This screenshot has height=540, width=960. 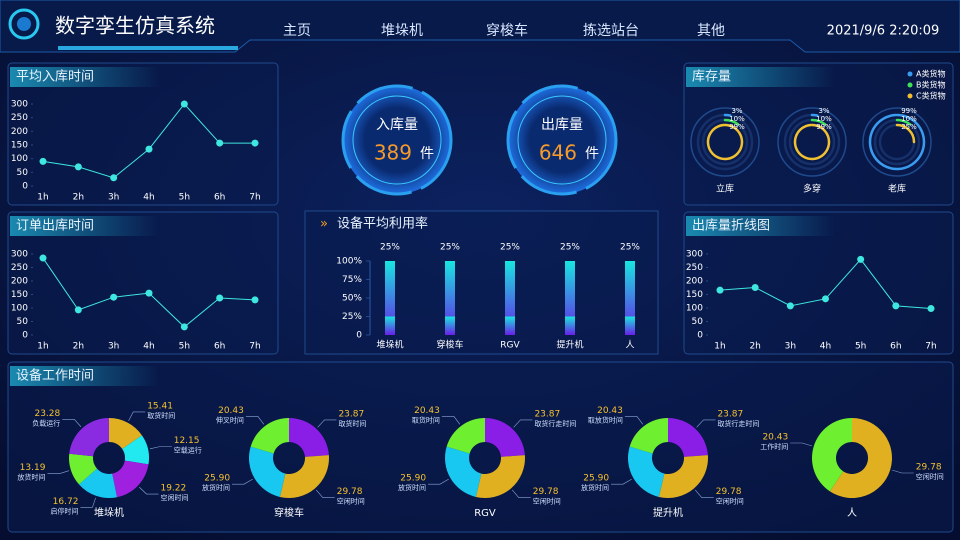 What do you see at coordinates (19, 282) in the screenshot?
I see `y-tick-label: 200` at bounding box center [19, 282].